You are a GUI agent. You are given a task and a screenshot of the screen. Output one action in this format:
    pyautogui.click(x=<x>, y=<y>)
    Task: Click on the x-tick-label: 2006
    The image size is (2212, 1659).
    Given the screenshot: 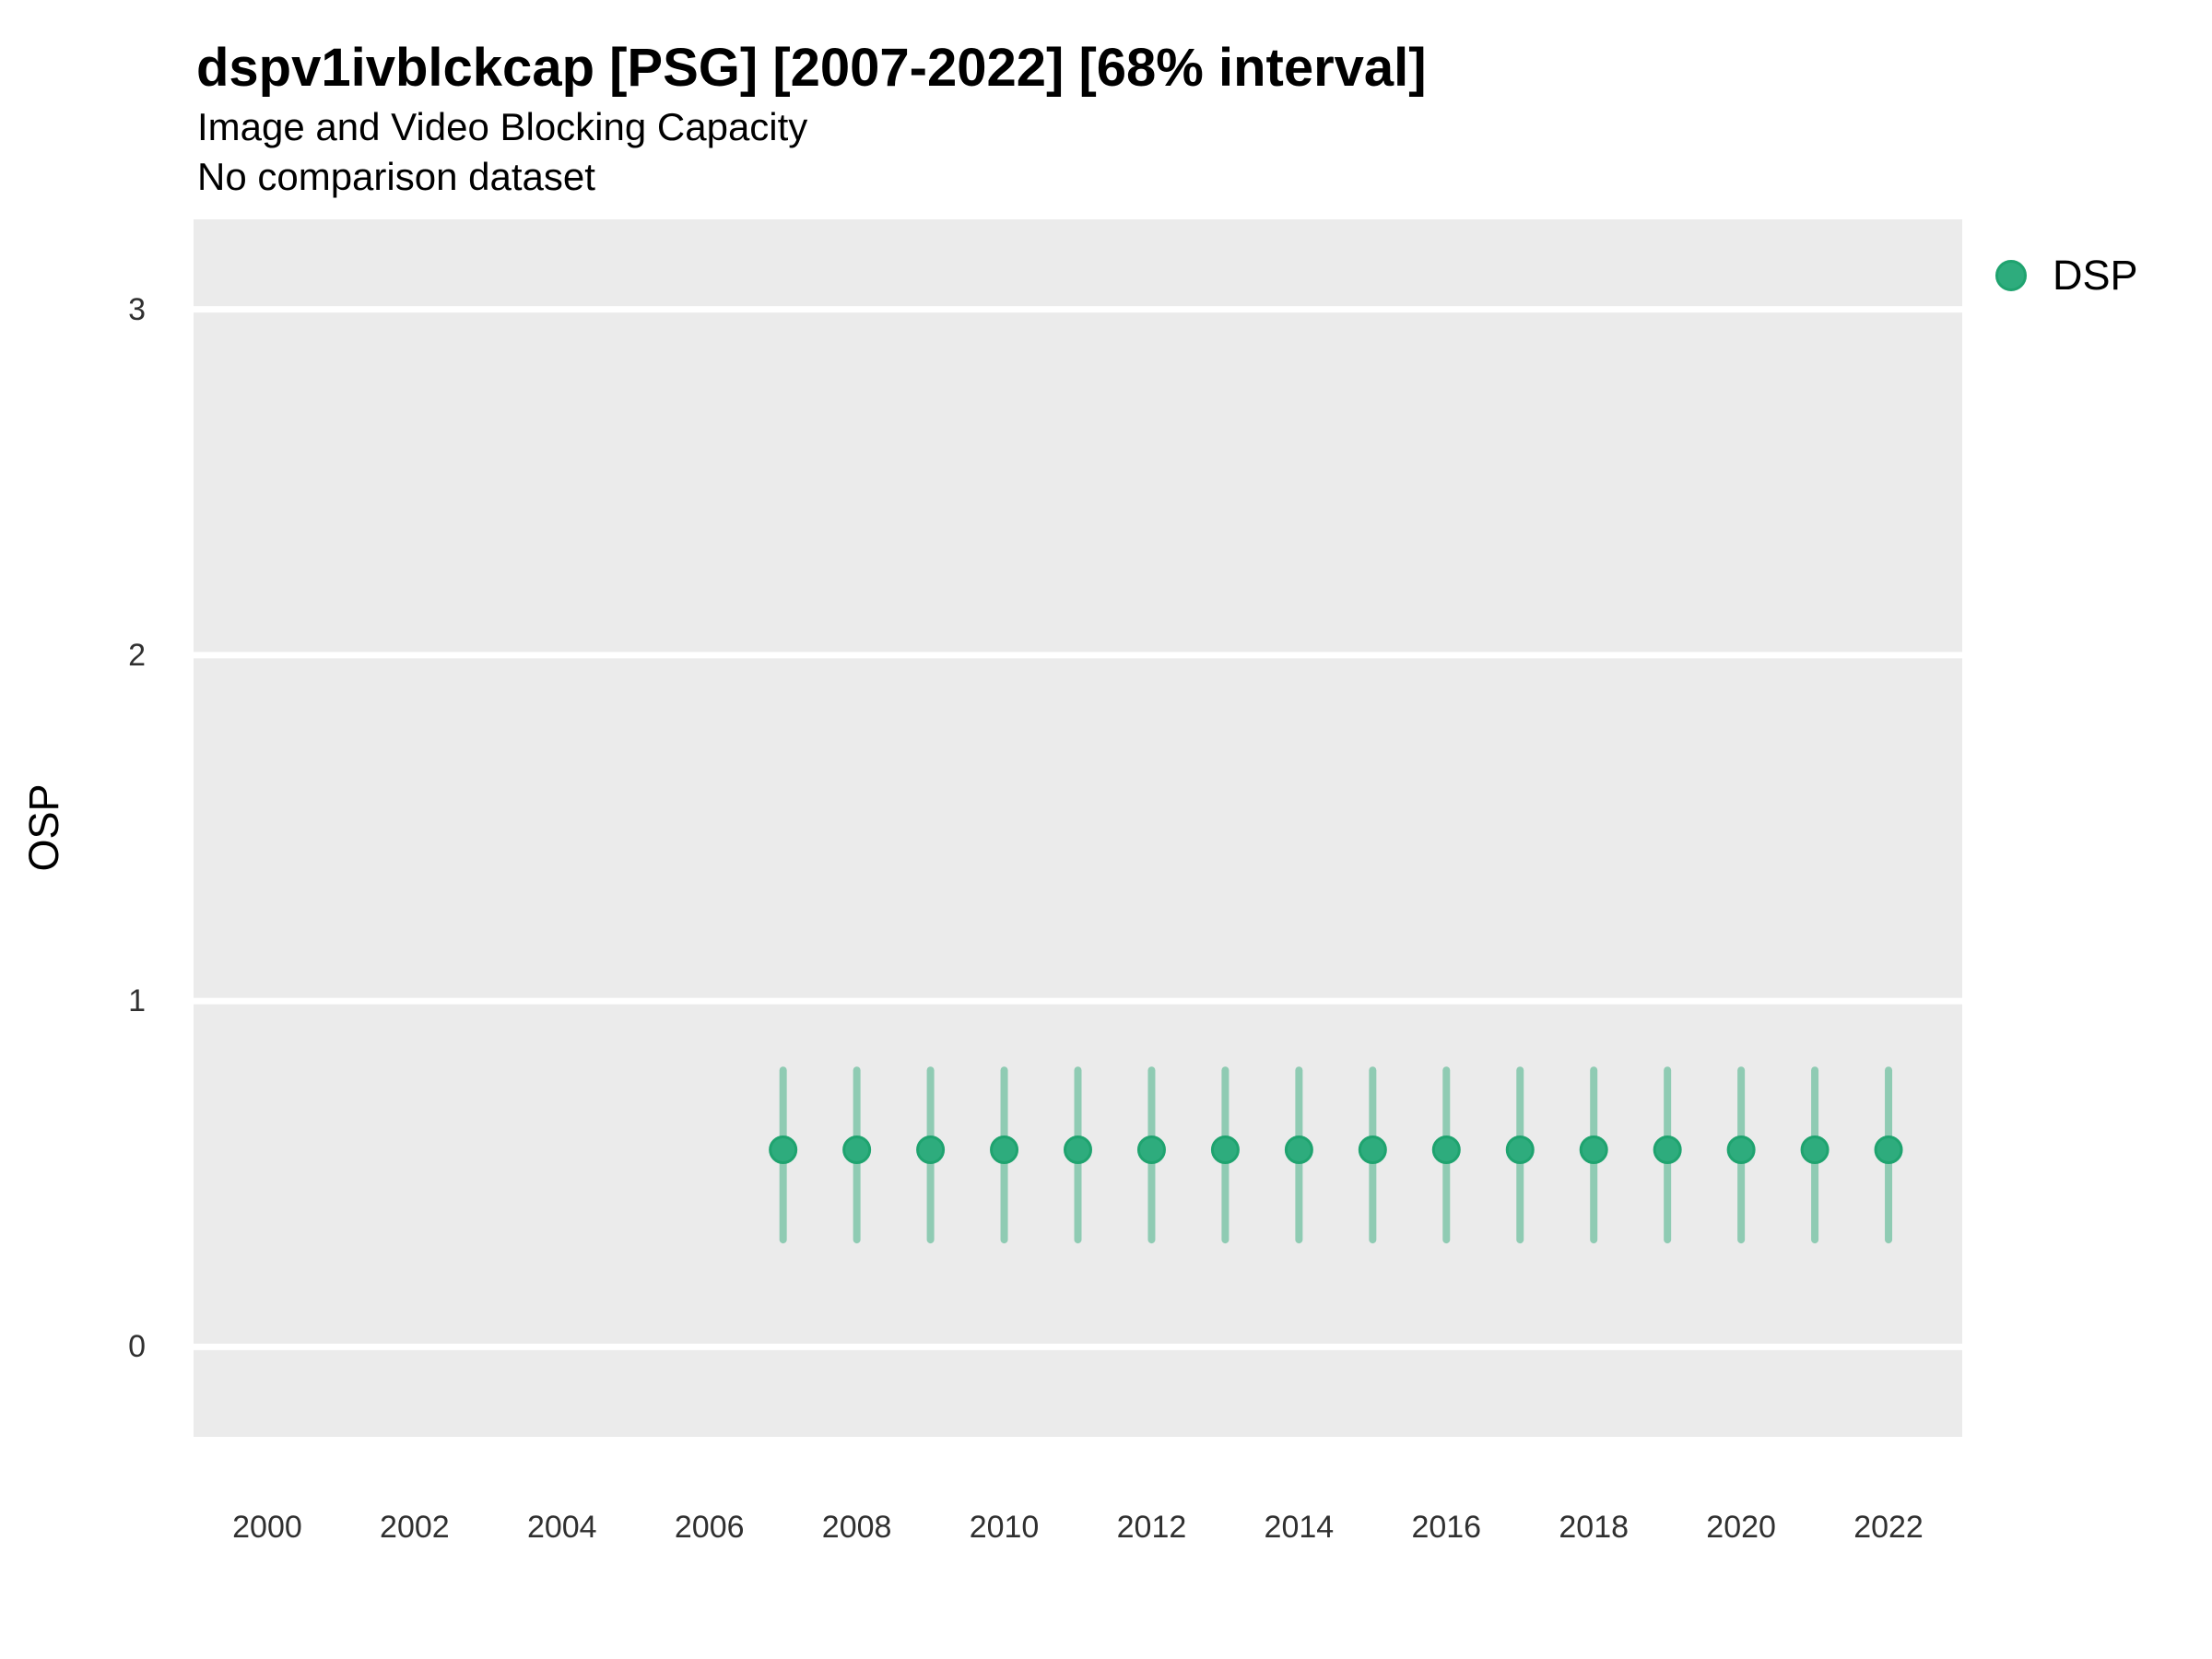 What is the action you would take?
    pyautogui.click(x=709, y=1527)
    